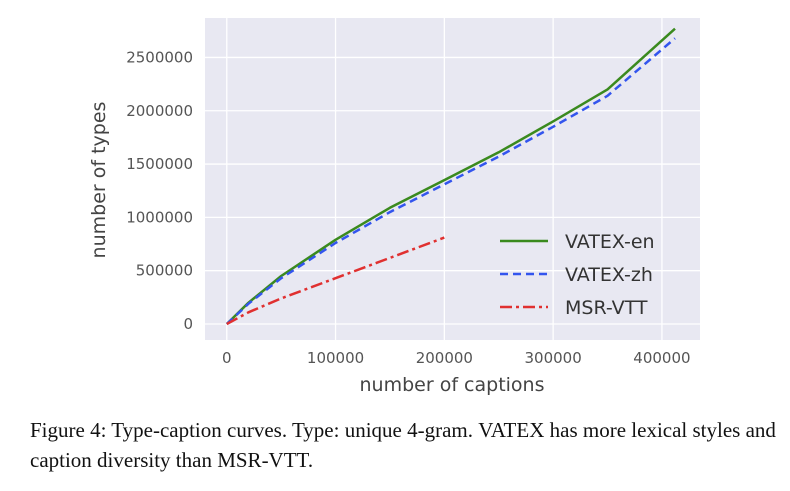 The width and height of the screenshot is (790, 491). What do you see at coordinates (552, 358) in the screenshot?
I see `x-tick-label: 300000` at bounding box center [552, 358].